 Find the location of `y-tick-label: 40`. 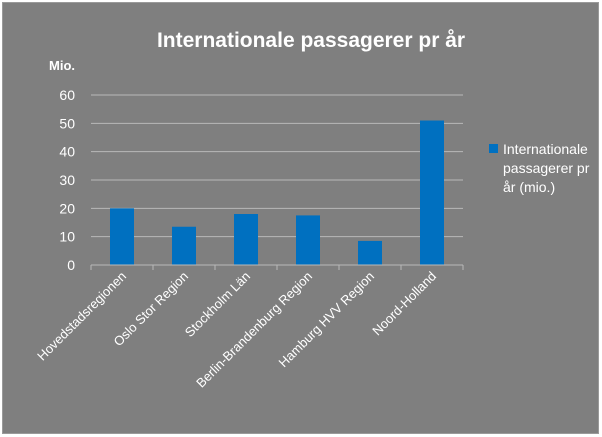

y-tick-label: 40 is located at coordinates (67, 152).